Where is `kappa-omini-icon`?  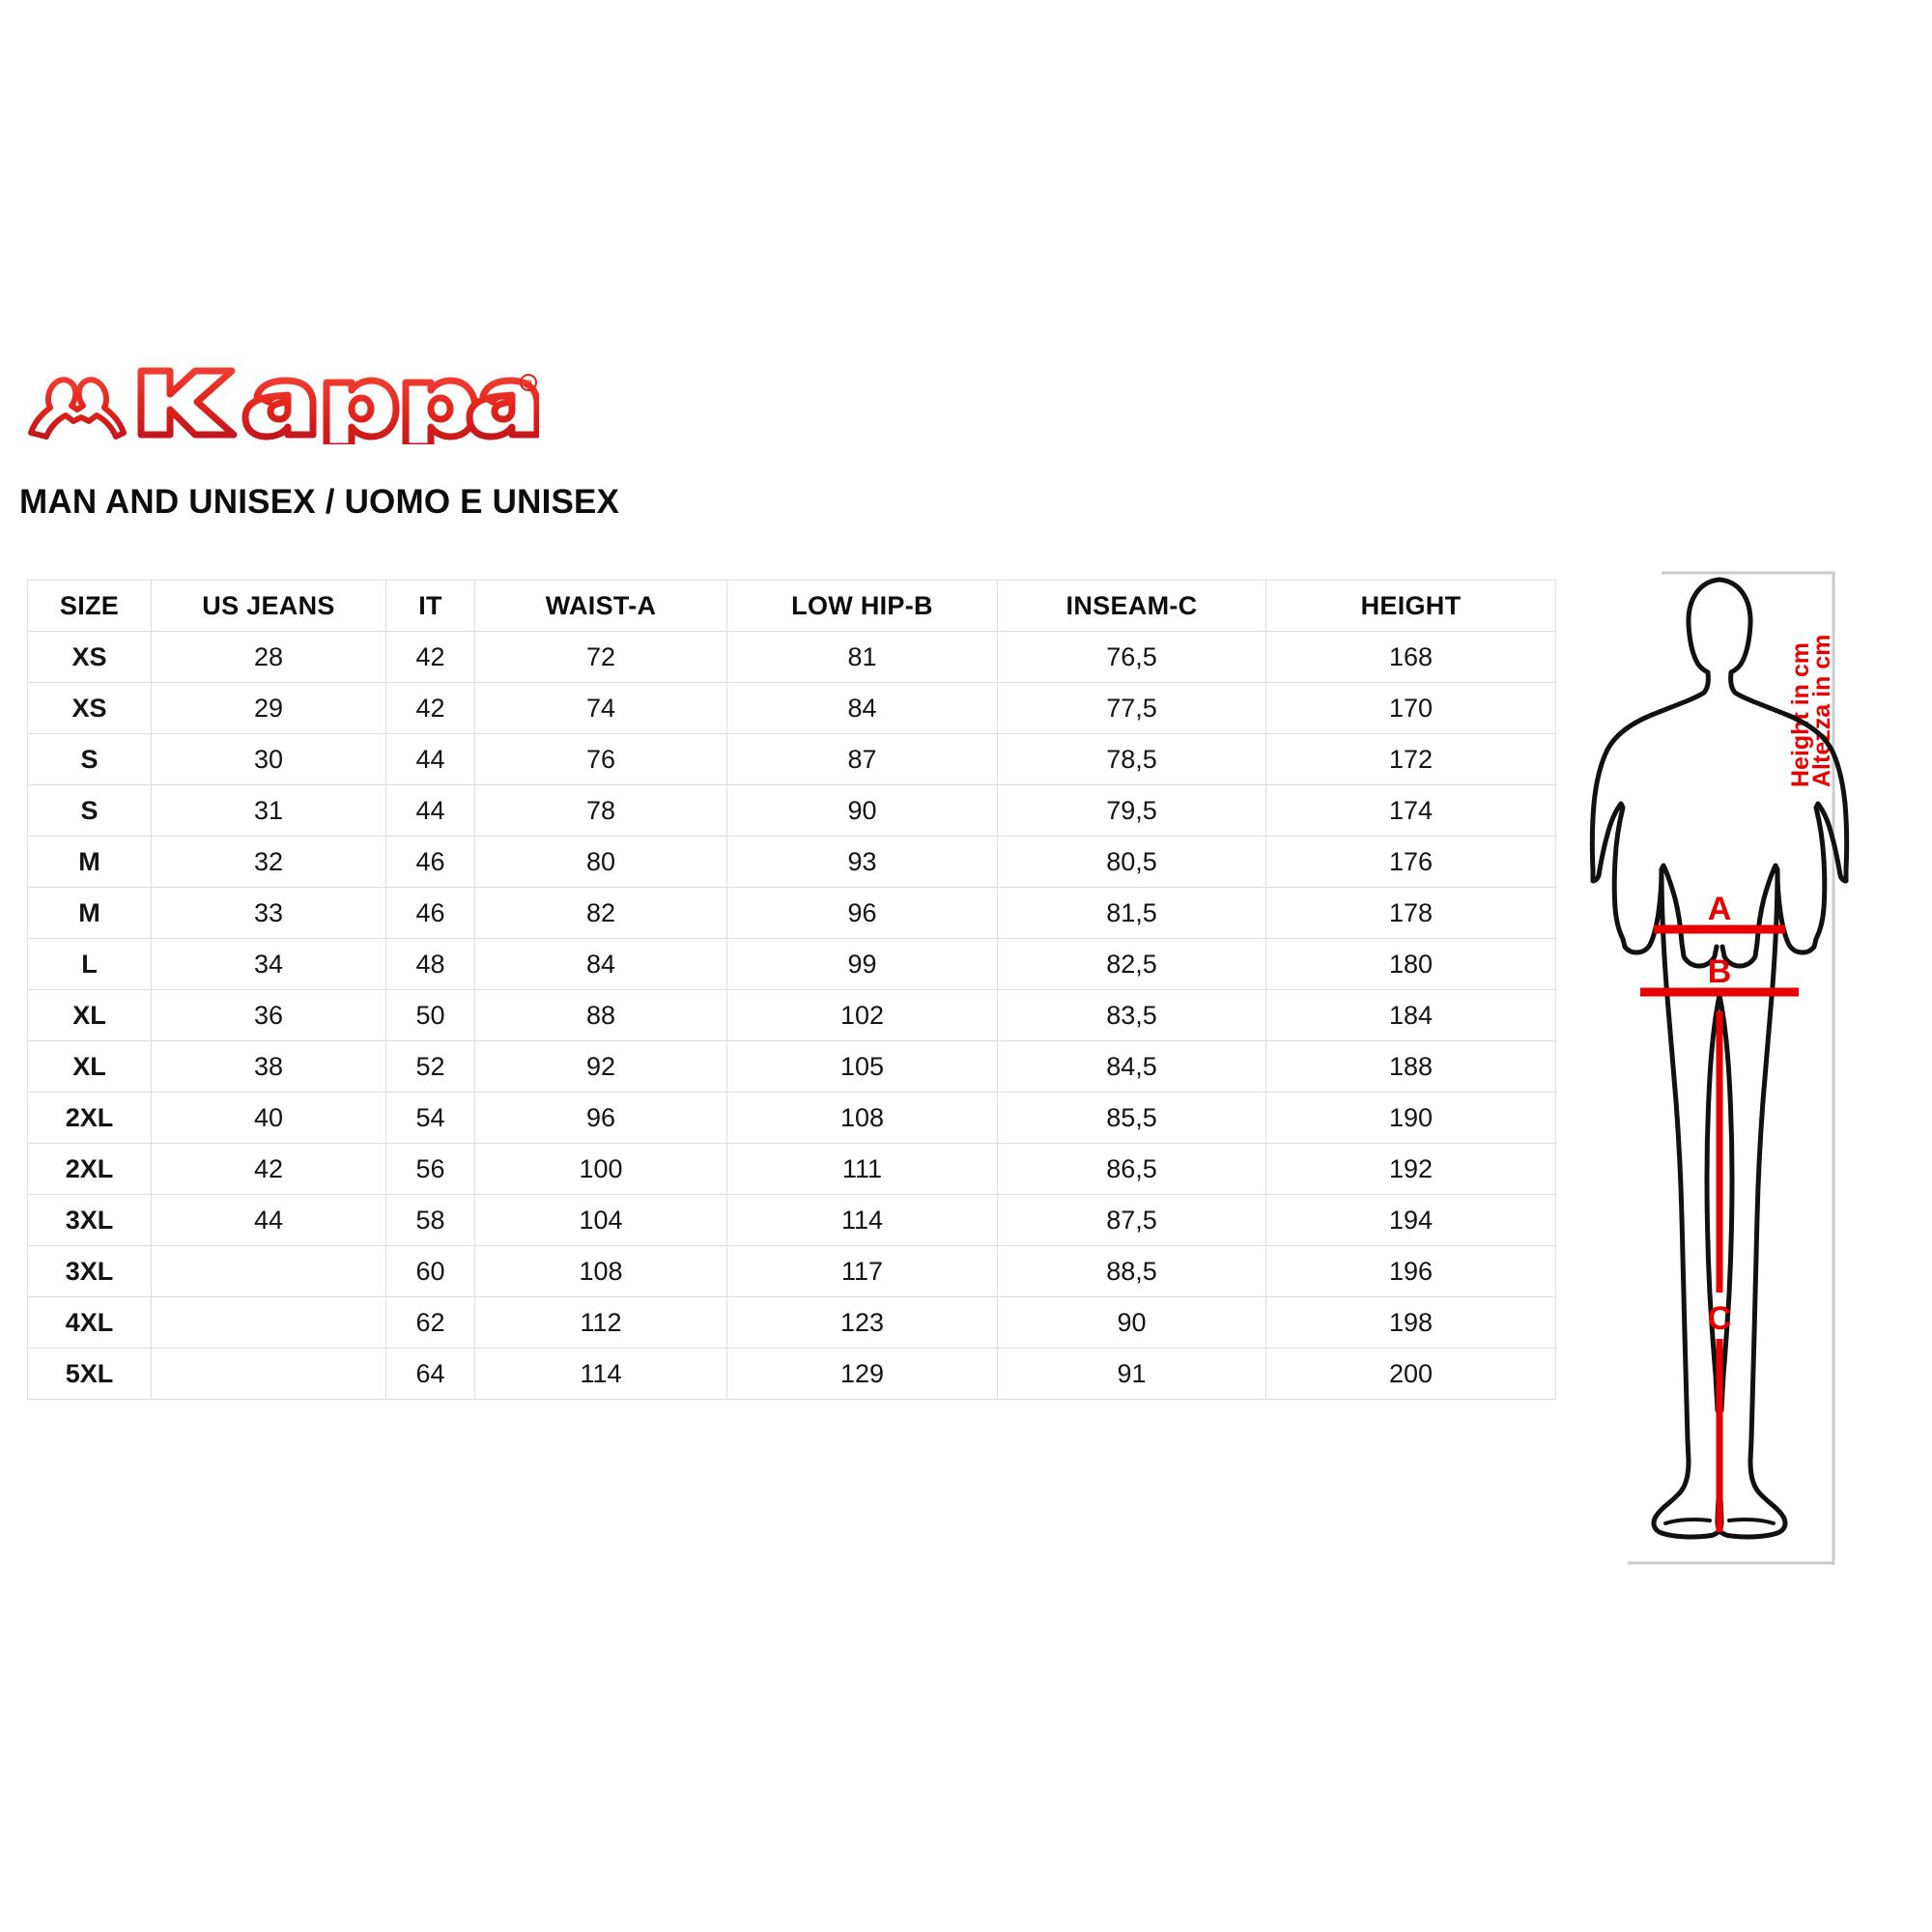 kappa-omini-icon is located at coordinates (77, 408).